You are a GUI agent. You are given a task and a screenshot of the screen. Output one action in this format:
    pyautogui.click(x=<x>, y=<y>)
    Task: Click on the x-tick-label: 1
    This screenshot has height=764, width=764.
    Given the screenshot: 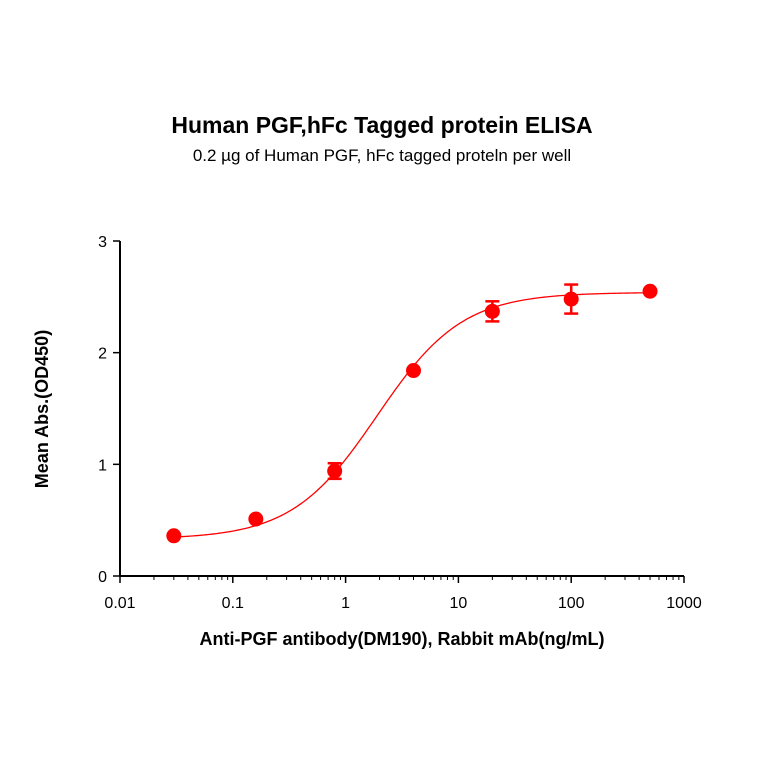 What is the action you would take?
    pyautogui.click(x=345, y=603)
    